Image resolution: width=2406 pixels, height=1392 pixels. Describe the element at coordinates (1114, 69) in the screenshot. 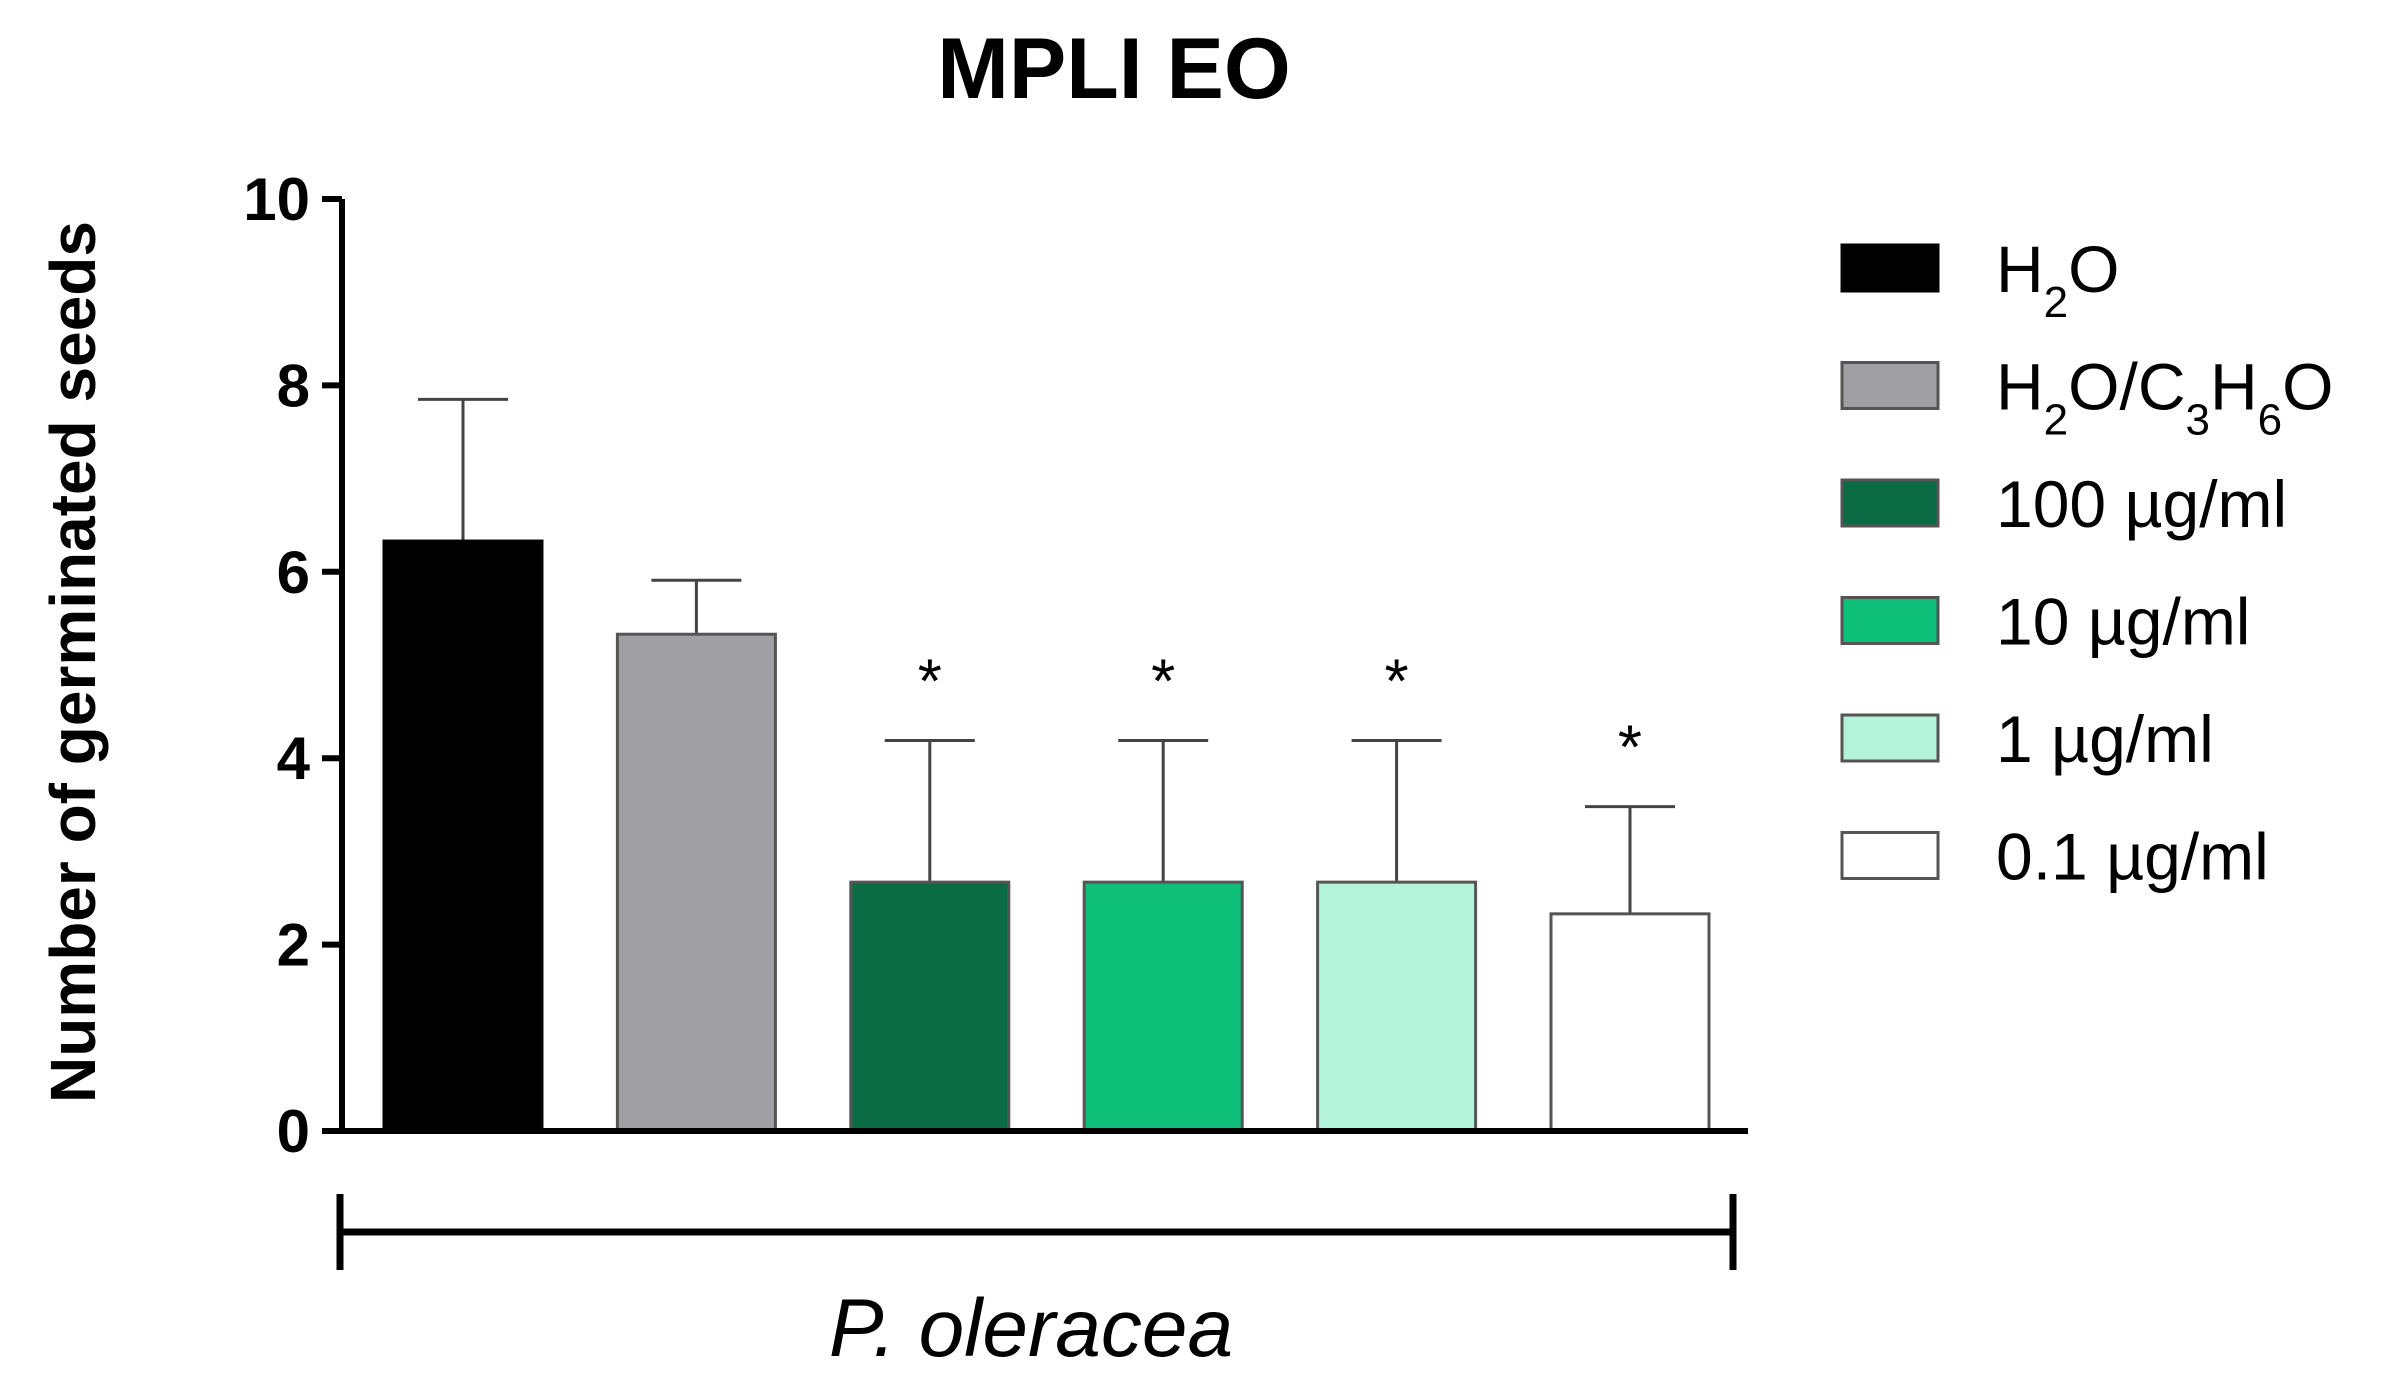

I see `chart-title: MPLI EO` at that location.